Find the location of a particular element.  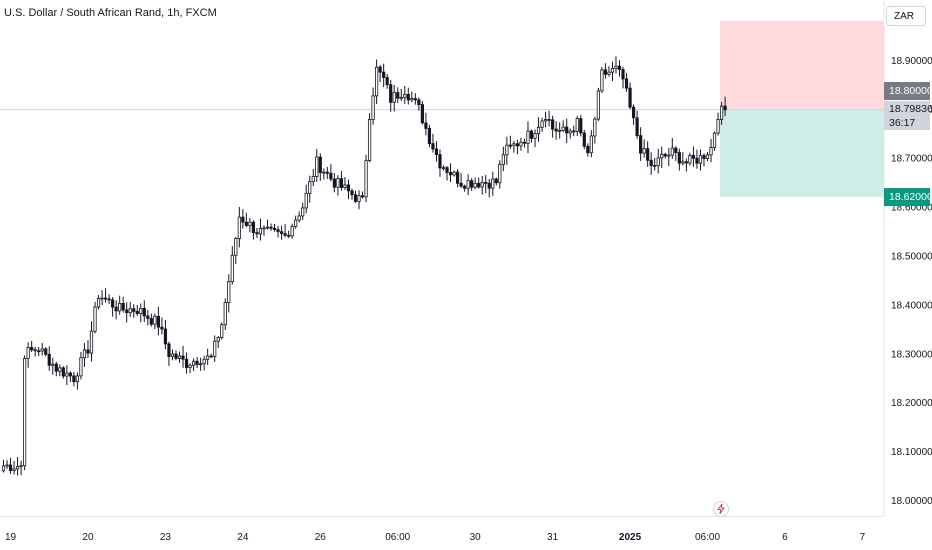

lightning-icon is located at coordinates (721, 509).